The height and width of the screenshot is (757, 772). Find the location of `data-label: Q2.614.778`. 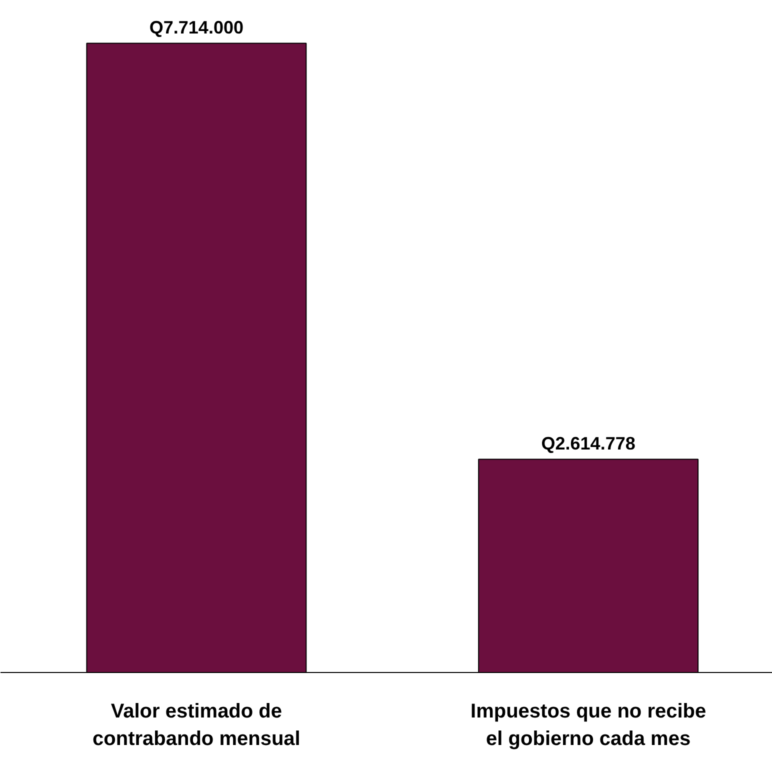

data-label: Q2.614.778 is located at coordinates (588, 443).